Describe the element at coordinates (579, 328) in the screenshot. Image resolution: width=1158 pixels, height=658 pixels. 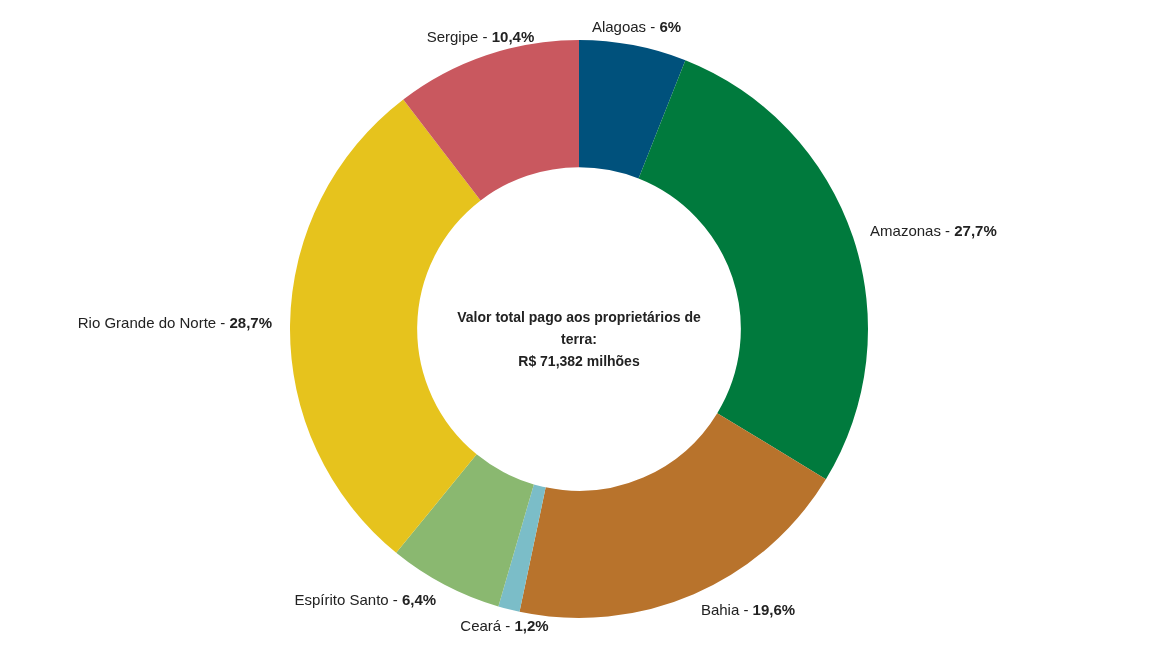
I see `text: Valor total pago aos proprietários de terra:` at that location.